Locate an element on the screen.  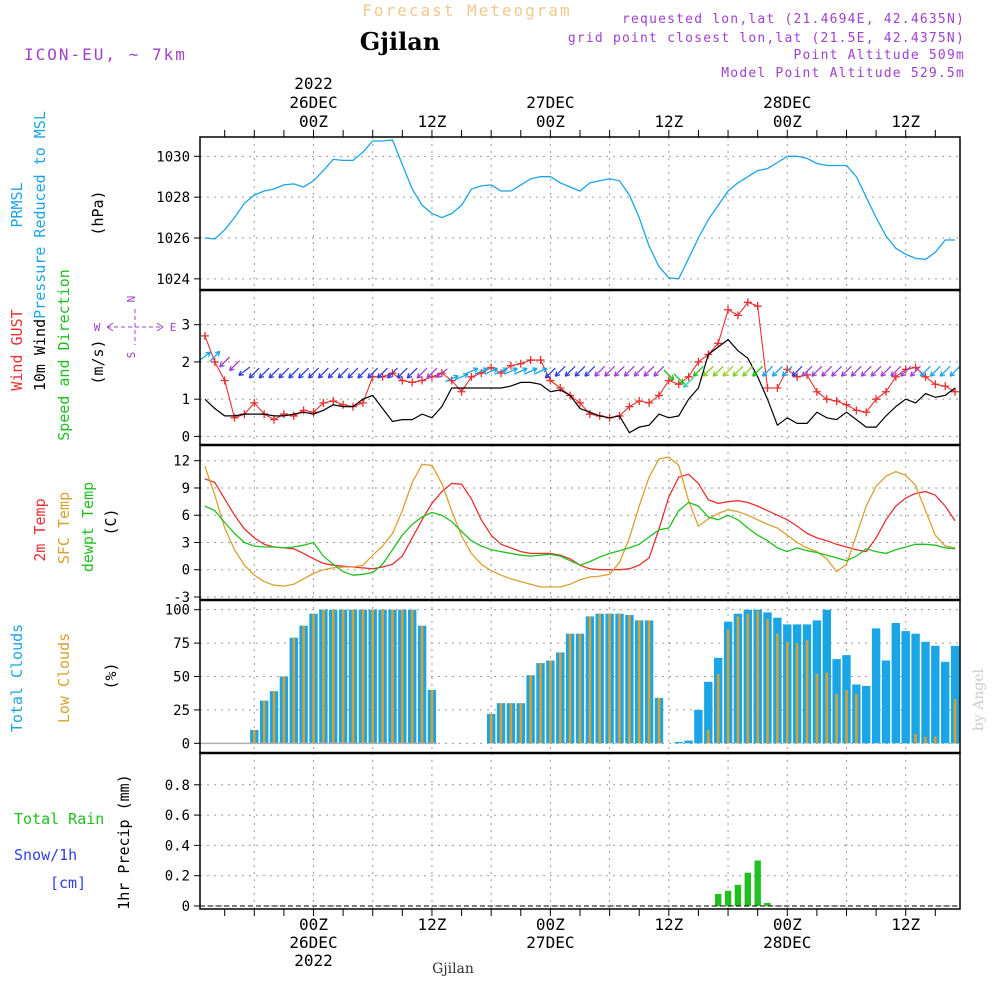
time-label-bottom: 00Z is located at coordinates (787, 924).